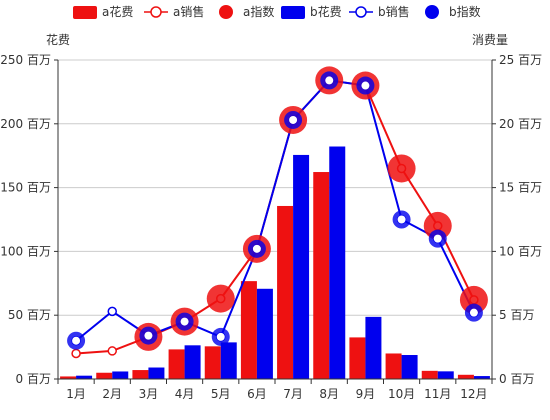 The width and height of the screenshot is (550, 420). I want to click on bar-a花费-11月, so click(429, 374).